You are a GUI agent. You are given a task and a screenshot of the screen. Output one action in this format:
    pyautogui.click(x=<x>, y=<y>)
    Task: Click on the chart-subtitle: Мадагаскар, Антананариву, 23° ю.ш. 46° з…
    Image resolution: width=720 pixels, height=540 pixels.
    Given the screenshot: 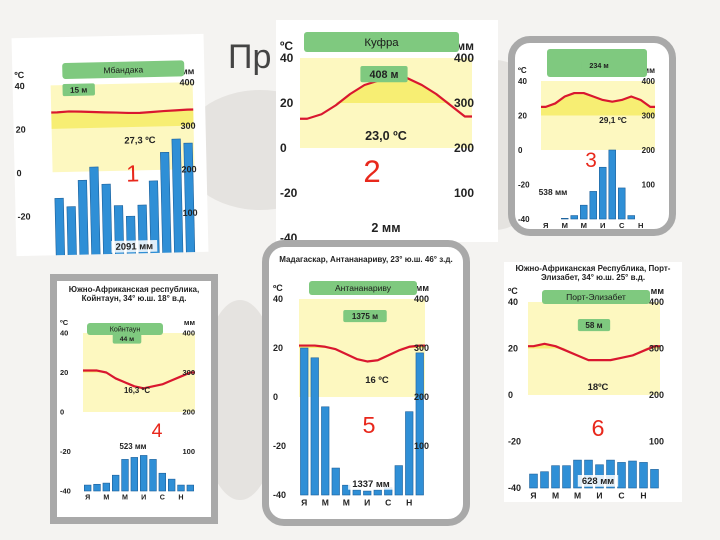 What is the action you would take?
    pyautogui.click(x=366, y=259)
    